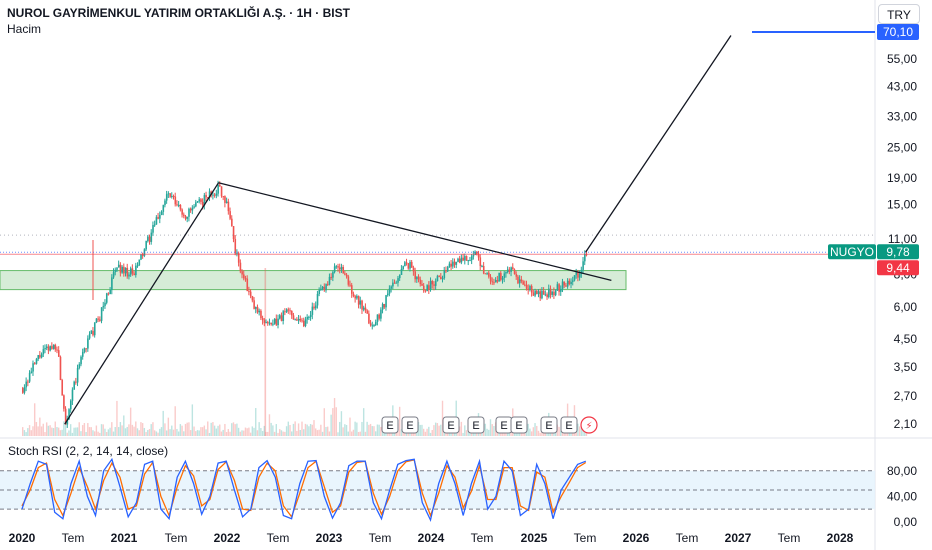  Describe the element at coordinates (898, 252) in the screenshot. I see `price-badge` at that location.